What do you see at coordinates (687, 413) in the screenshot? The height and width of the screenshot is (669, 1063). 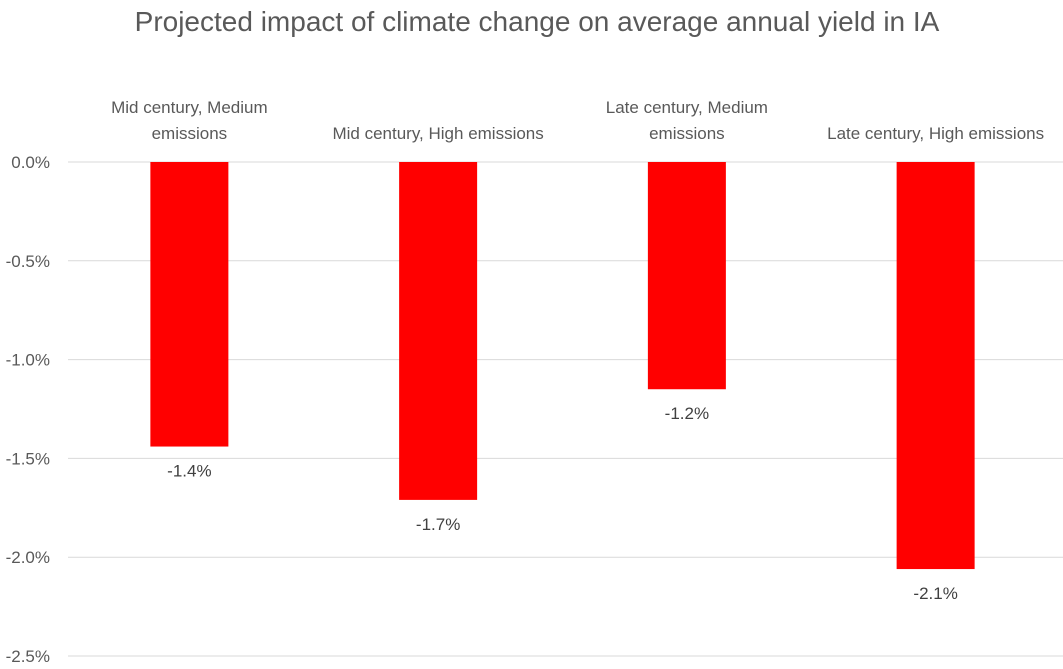 I see `data-label: -1.2%` at bounding box center [687, 413].